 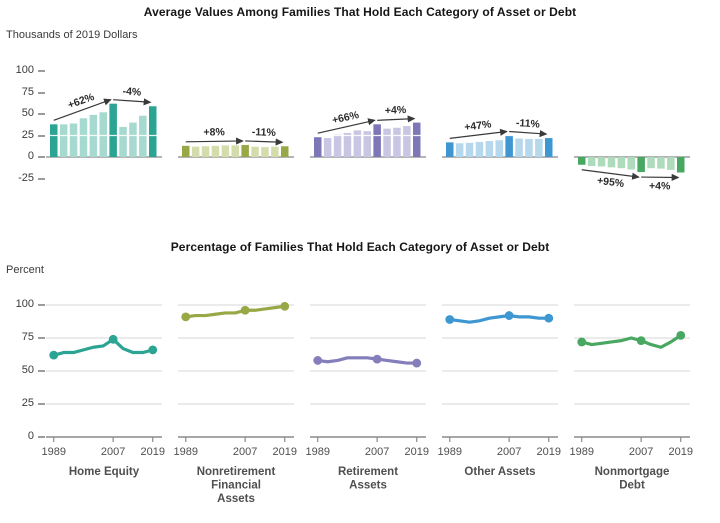 I want to click on annotation-label: +47%, so click(x=478, y=125).